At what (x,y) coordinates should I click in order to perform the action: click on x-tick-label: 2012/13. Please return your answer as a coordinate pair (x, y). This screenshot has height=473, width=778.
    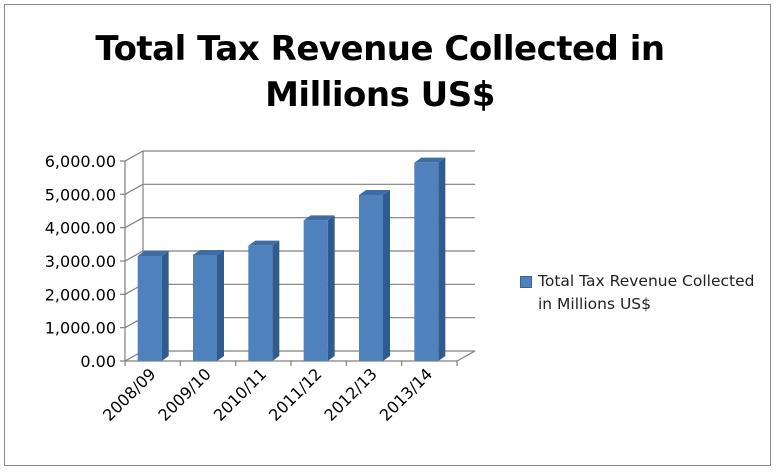
    Looking at the image, I should click on (350, 394).